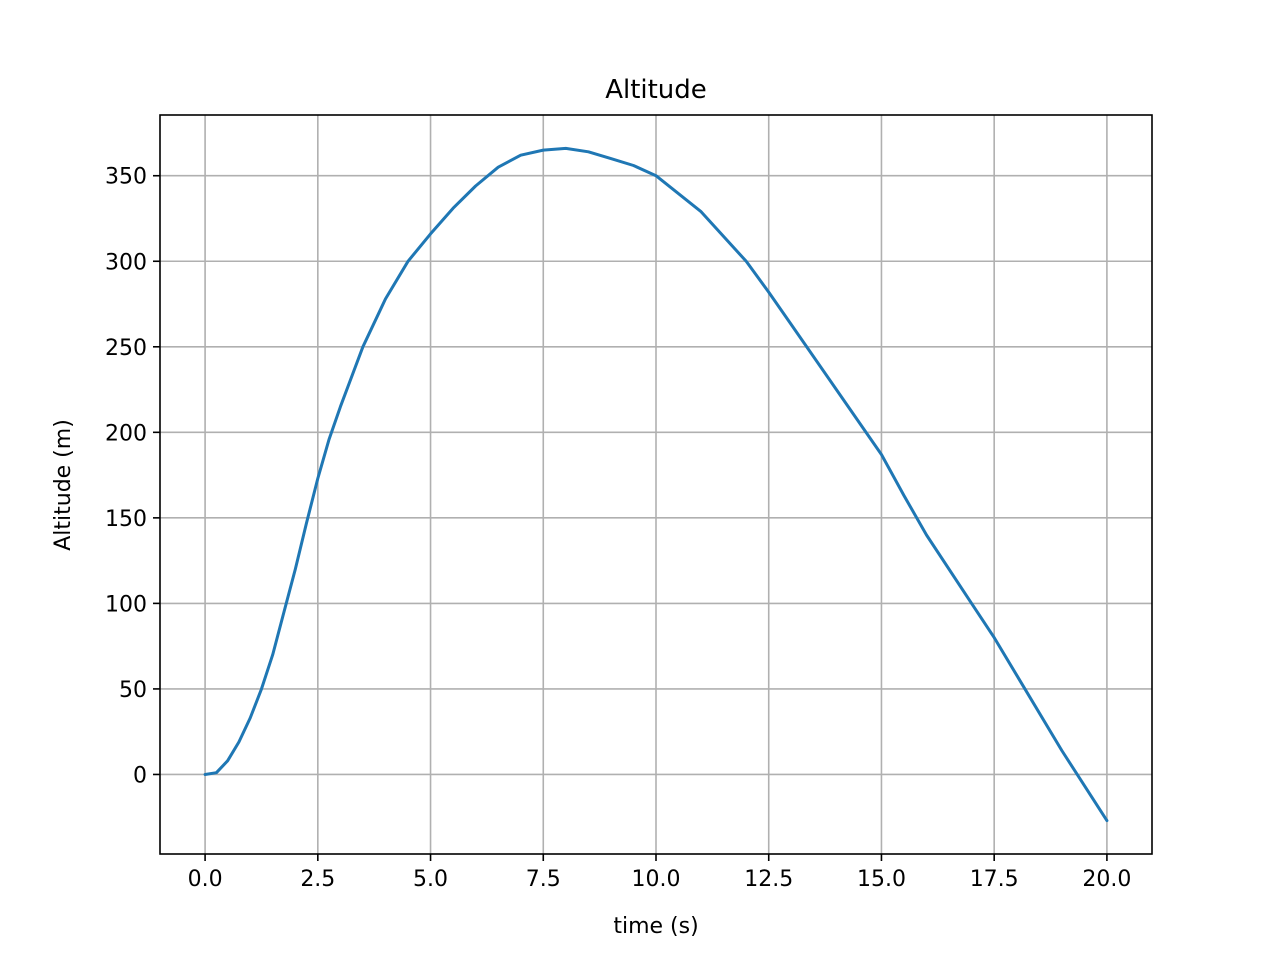 The width and height of the screenshot is (1280, 960). What do you see at coordinates (126, 262) in the screenshot?
I see `y-tick-label: 300` at bounding box center [126, 262].